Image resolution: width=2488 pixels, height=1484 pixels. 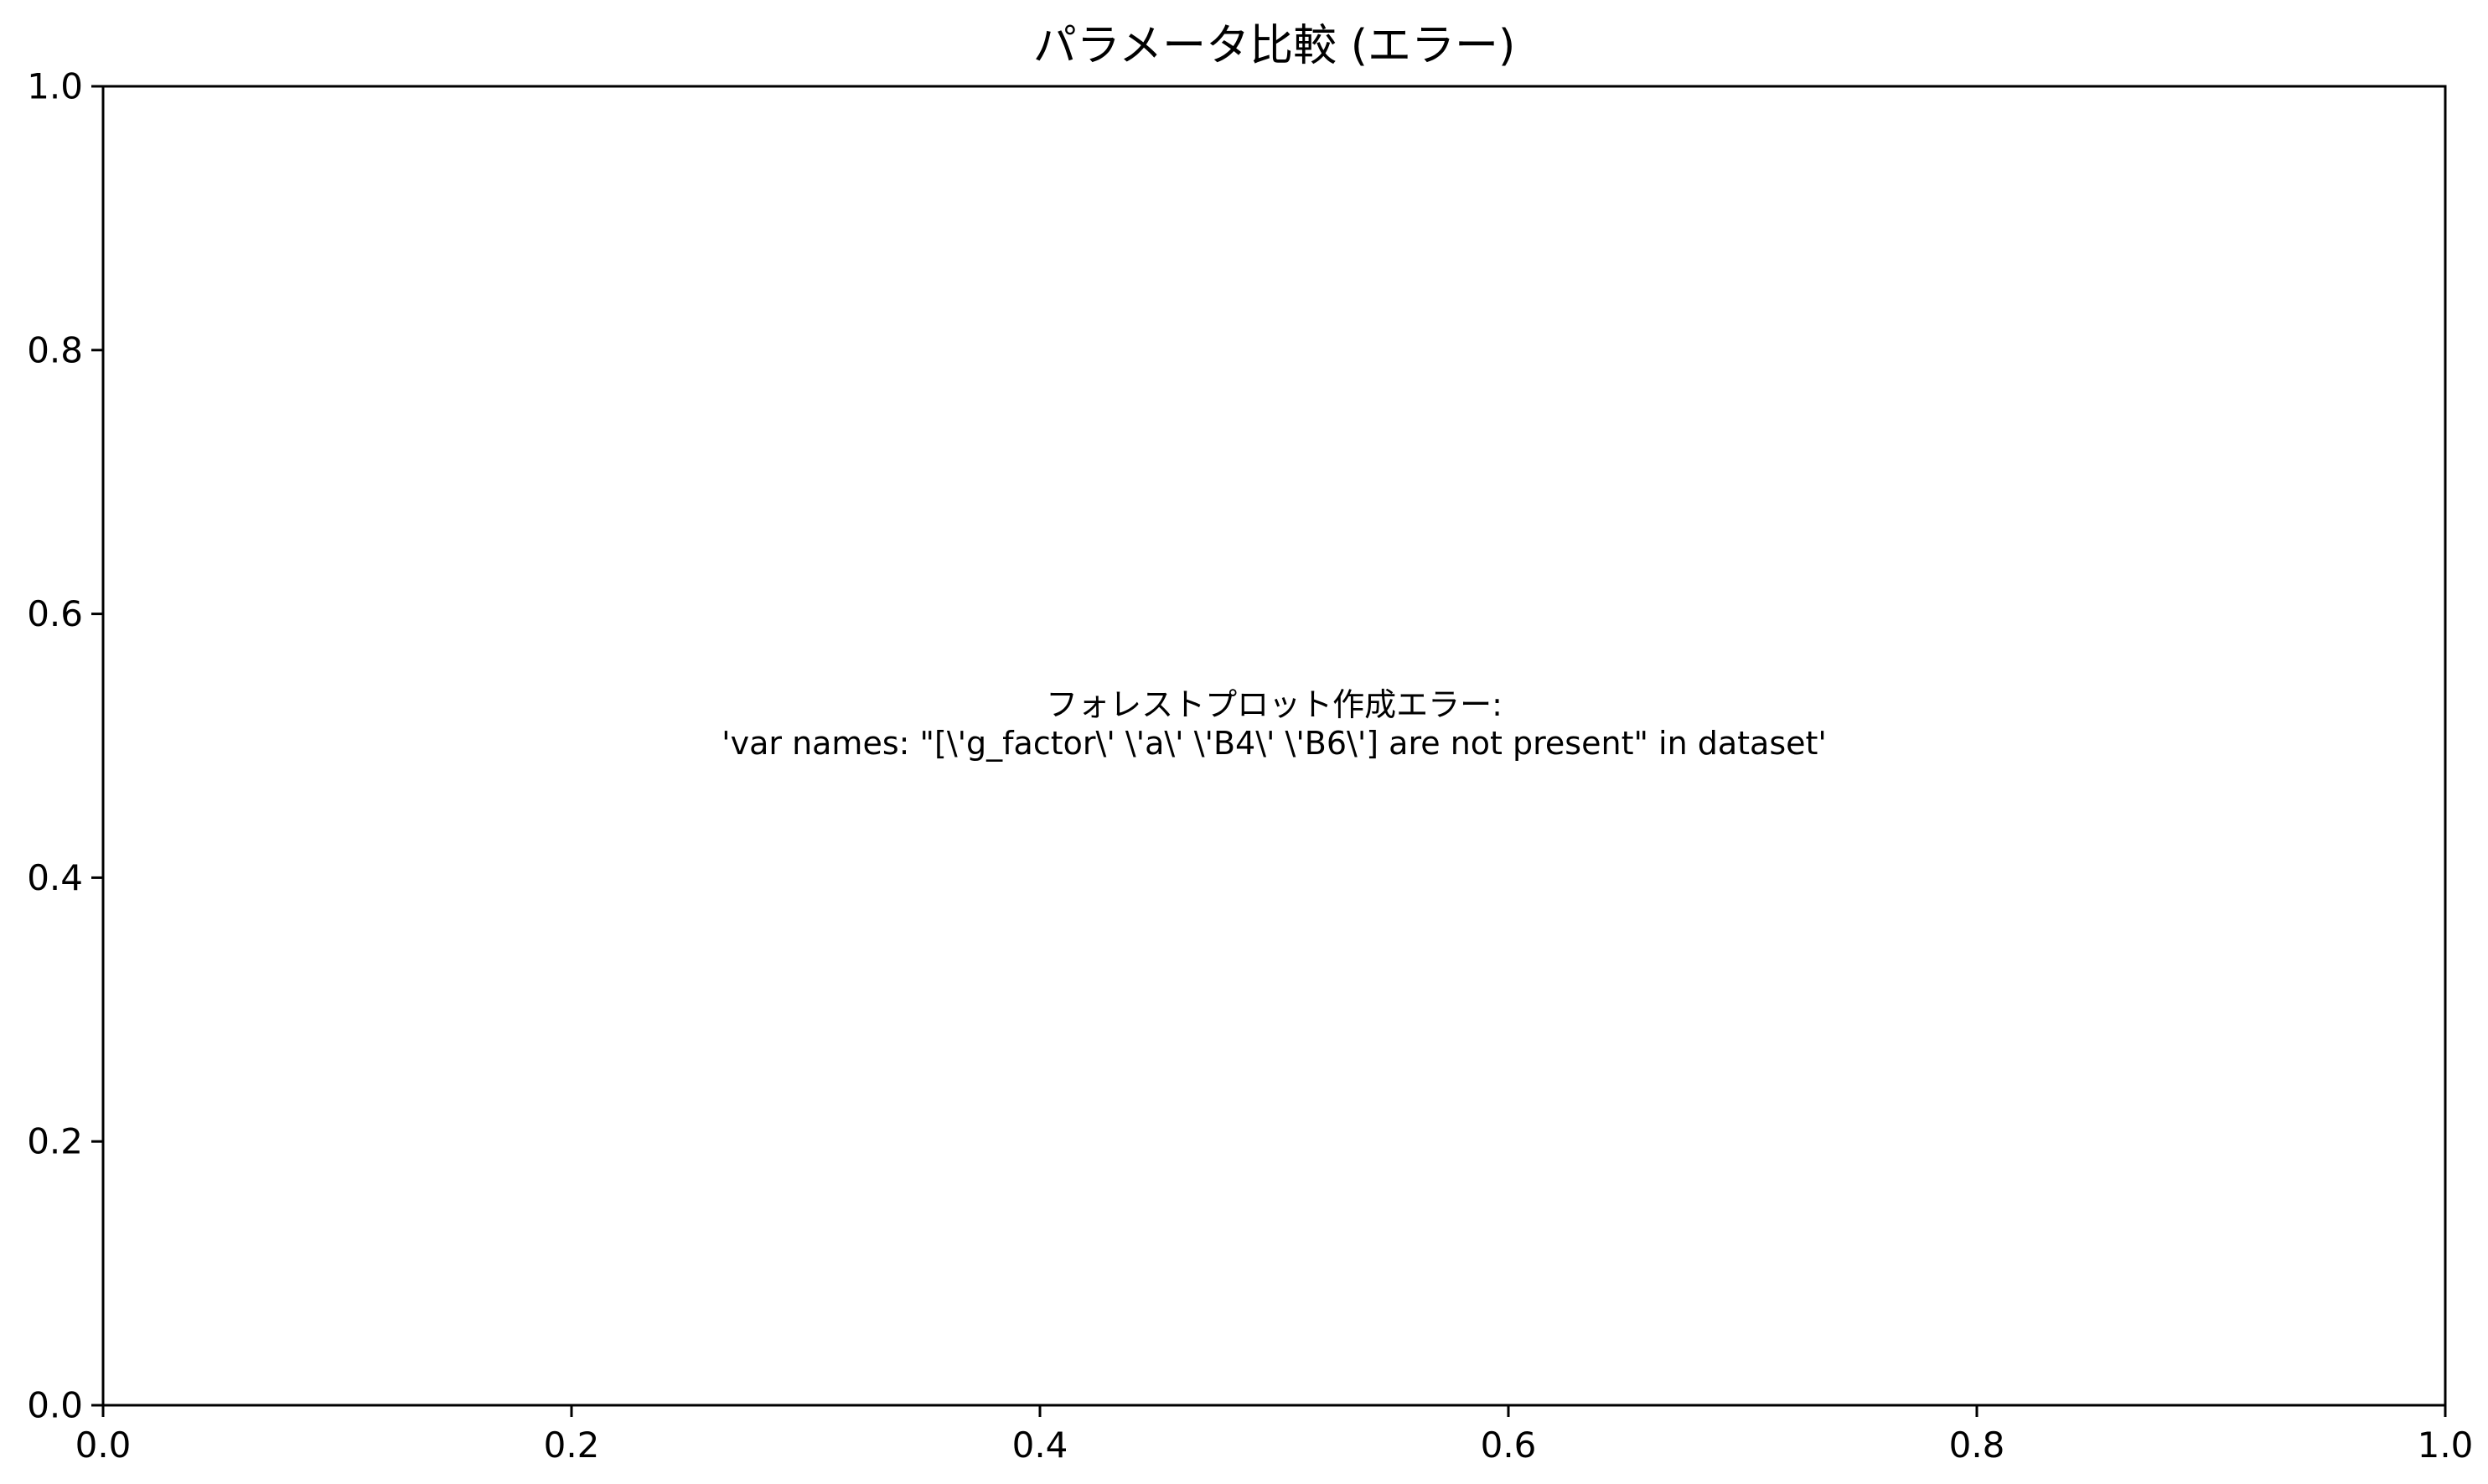 What do you see at coordinates (103, 1445) in the screenshot?
I see `x-tick-label: 0.0` at bounding box center [103, 1445].